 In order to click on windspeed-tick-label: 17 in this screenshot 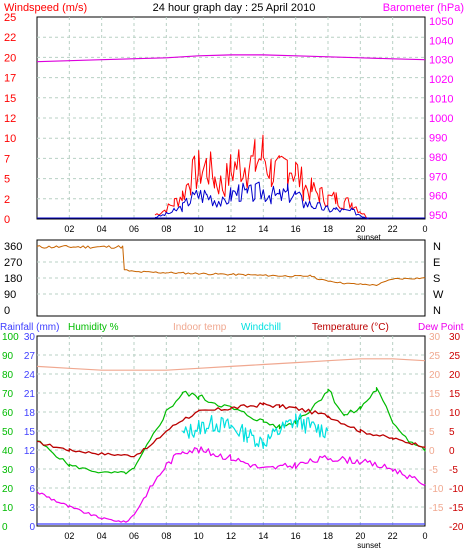, I will do `click(10, 79)`.